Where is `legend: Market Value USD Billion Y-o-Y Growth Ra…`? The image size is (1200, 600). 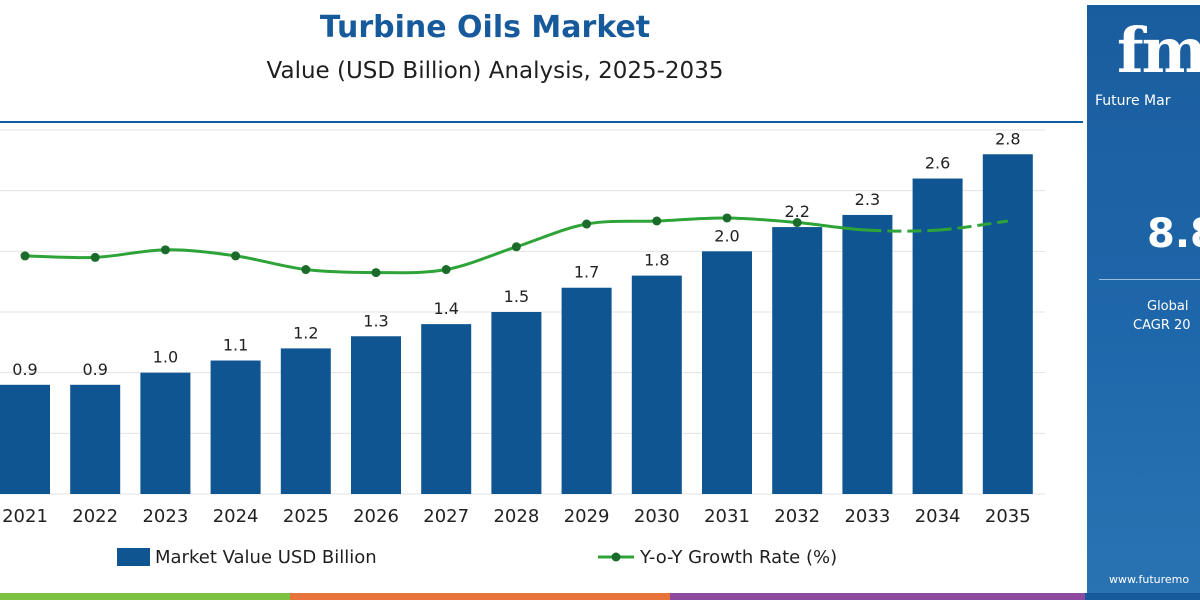
legend: Market Value USD Billion Y-o-Y Growth Ra… is located at coordinates (477, 557).